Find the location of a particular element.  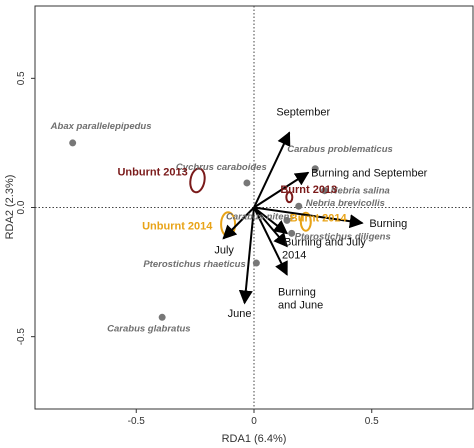

arrow-july is located at coordinates (238, 223).